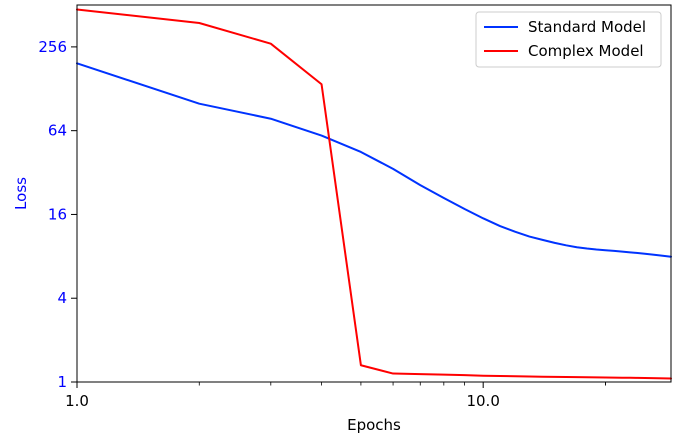 This screenshot has width=680, height=447. I want to click on legend-label: Complex Model, so click(586, 51).